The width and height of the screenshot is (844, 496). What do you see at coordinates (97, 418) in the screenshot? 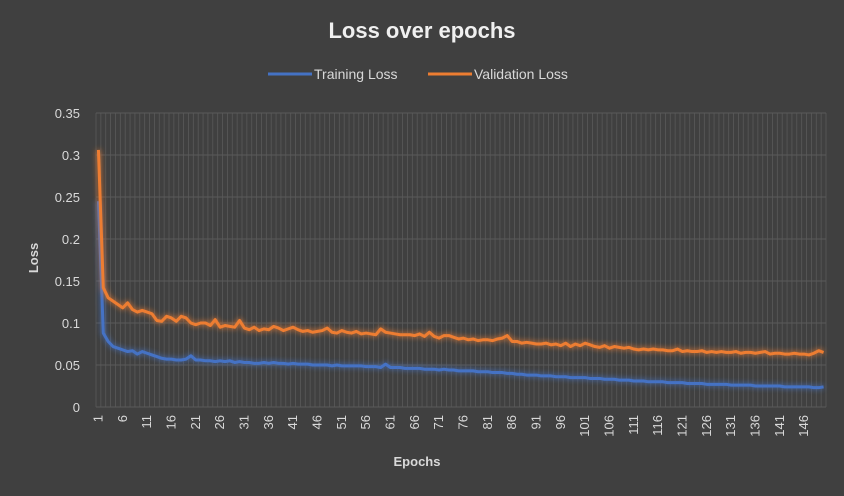
I see `x-tick-label: 1` at bounding box center [97, 418].